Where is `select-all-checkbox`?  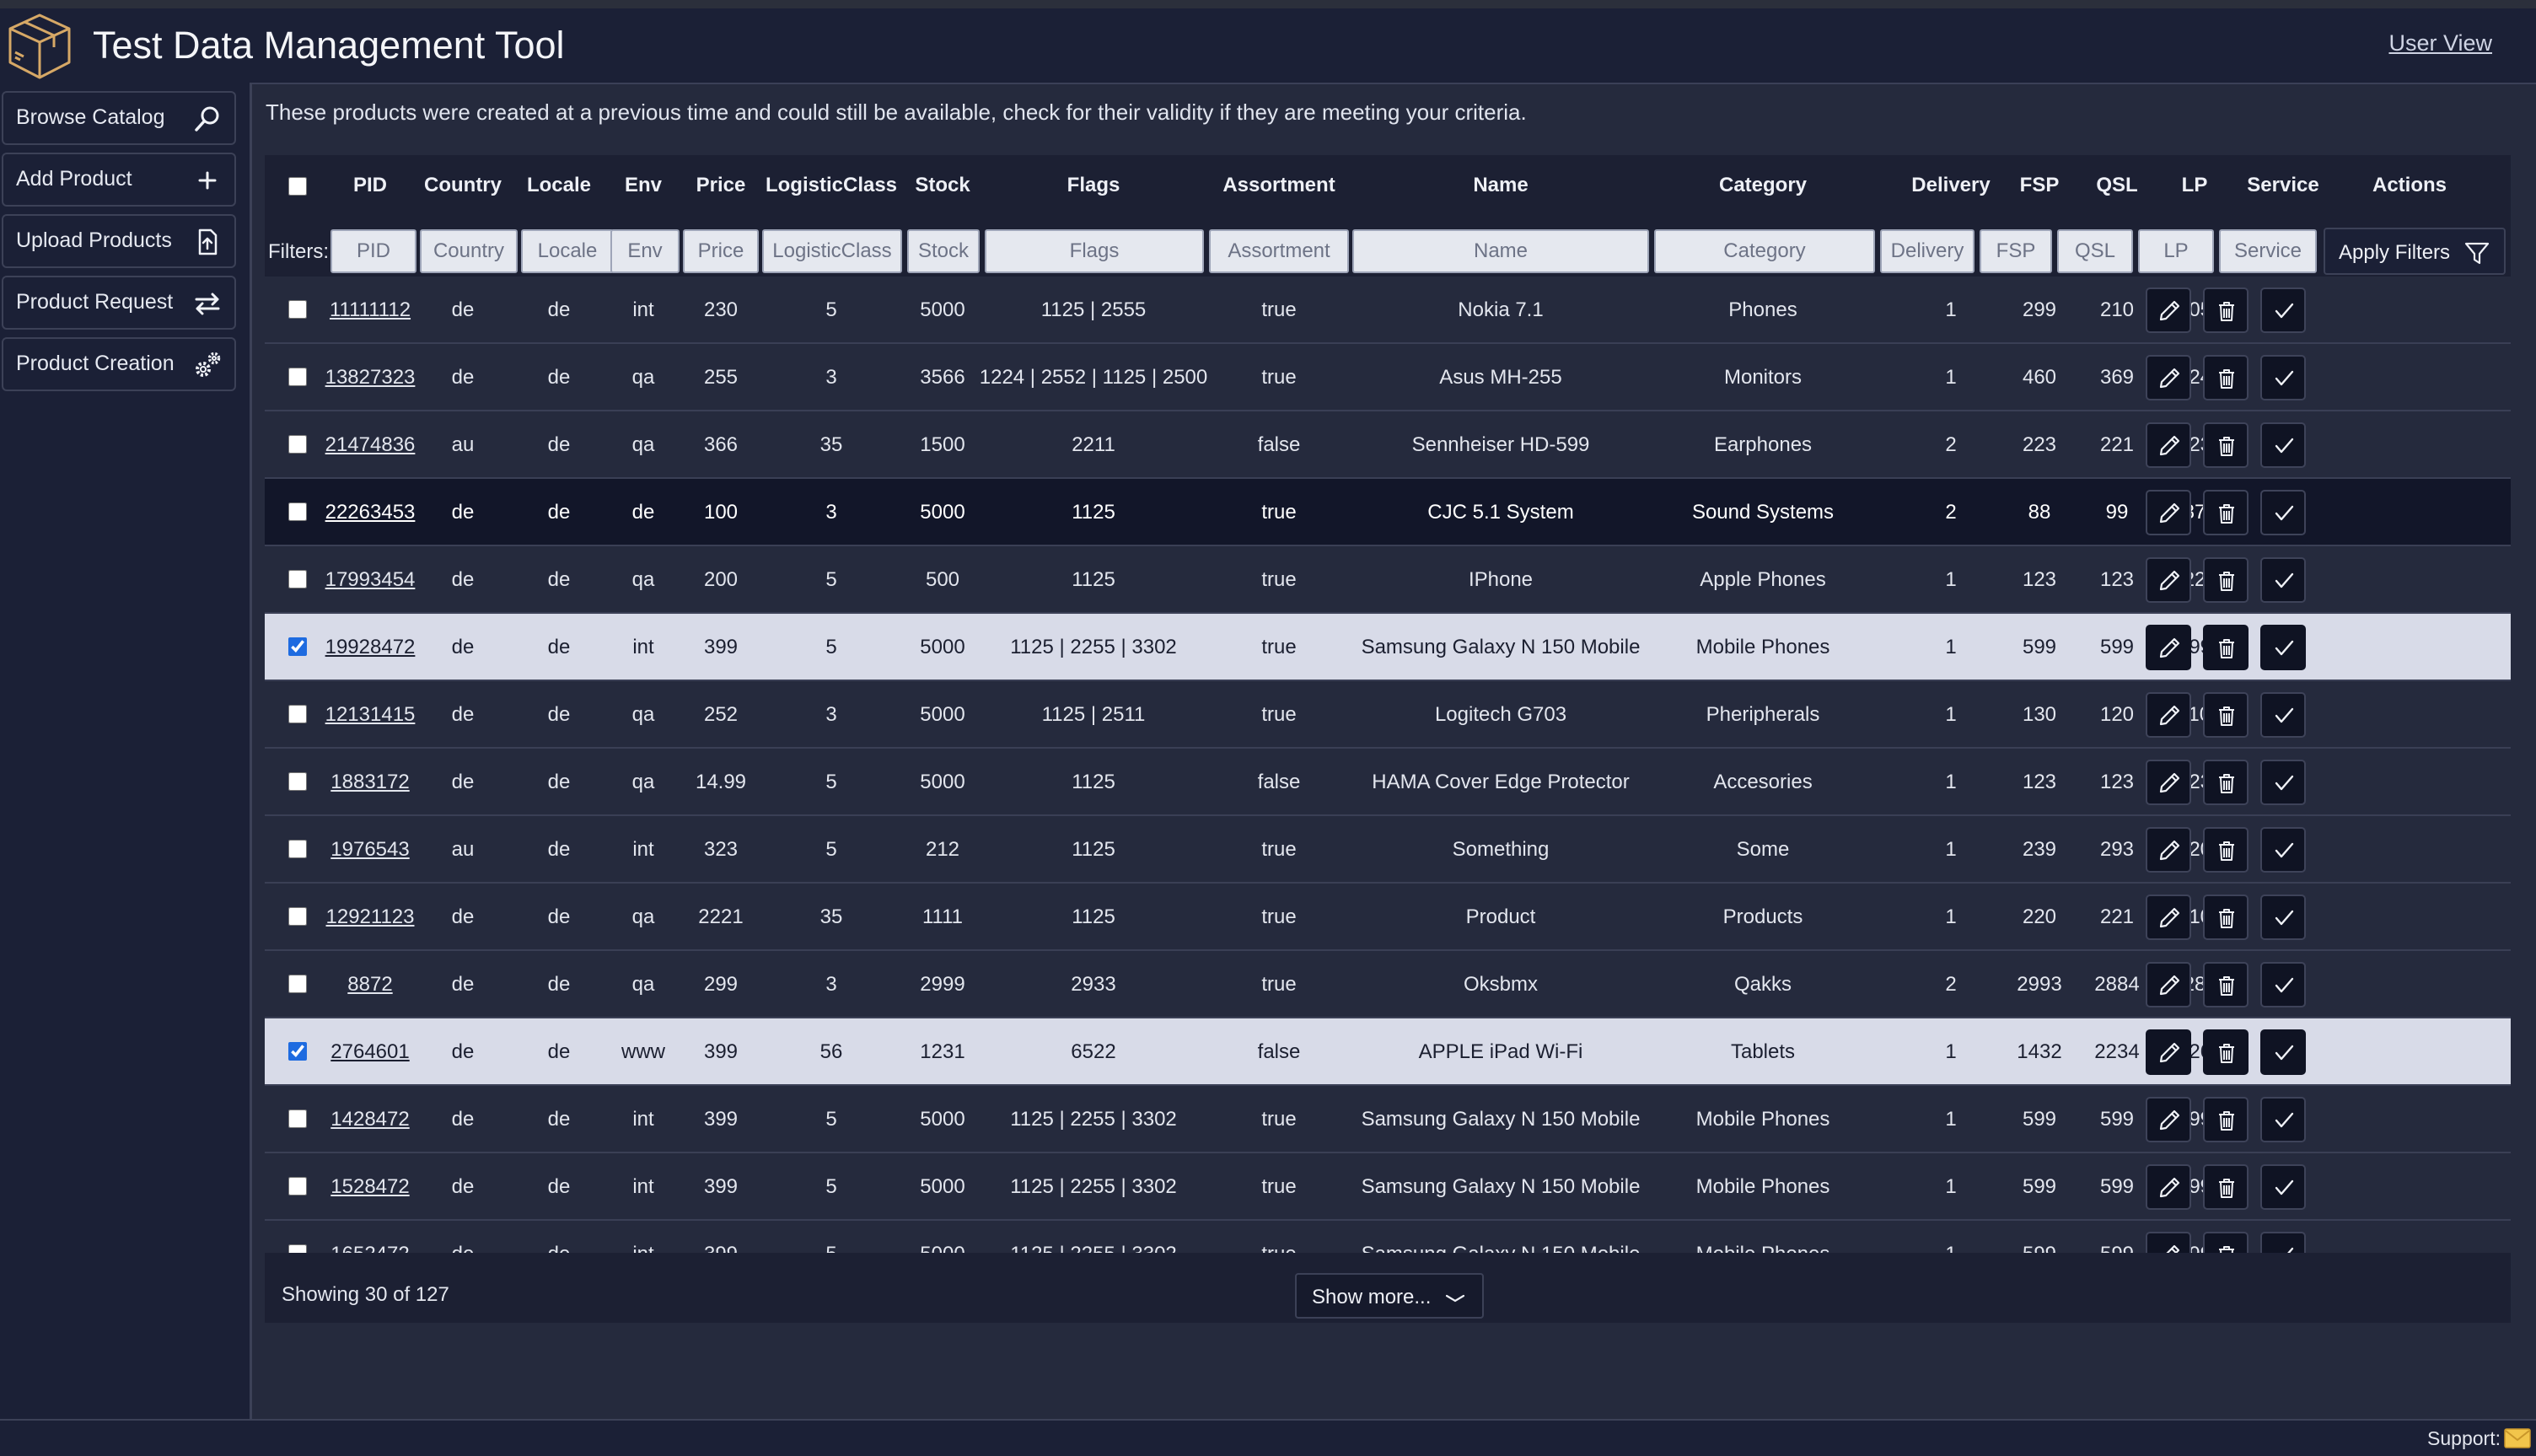
select-all-checkbox is located at coordinates (297, 186).